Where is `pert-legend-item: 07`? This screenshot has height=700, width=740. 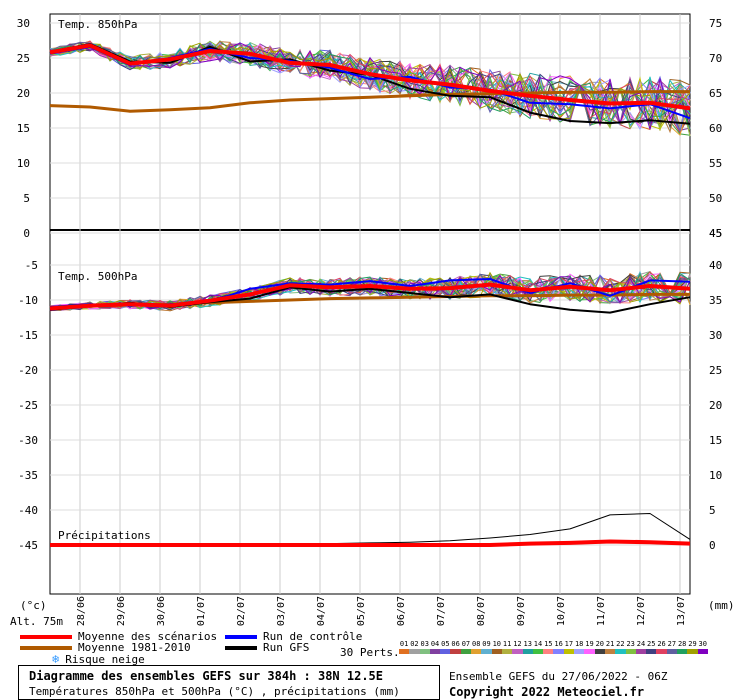
pert-legend-item: 07 is located at coordinates (466, 647).